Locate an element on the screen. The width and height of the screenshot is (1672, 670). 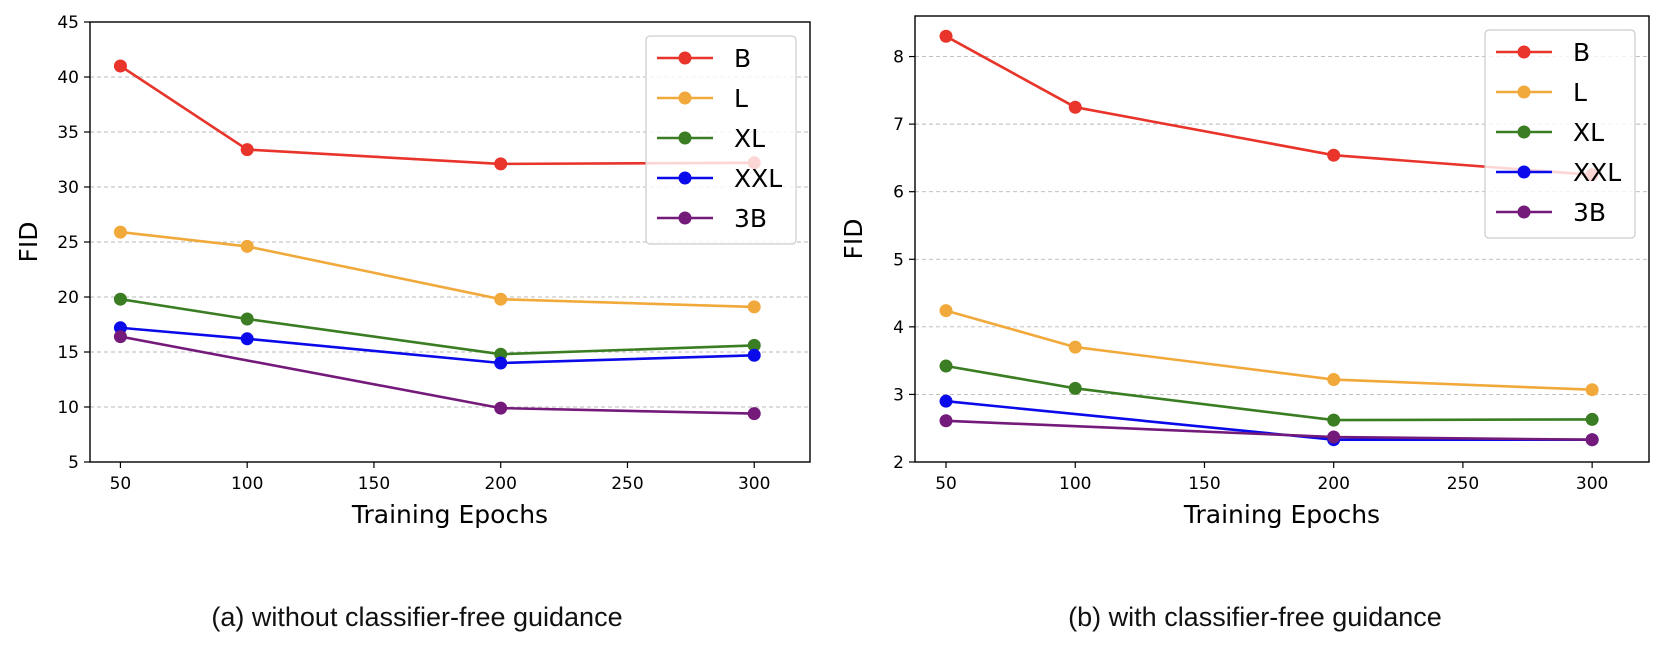
y-tick-label: 45 is located at coordinates (68, 23).